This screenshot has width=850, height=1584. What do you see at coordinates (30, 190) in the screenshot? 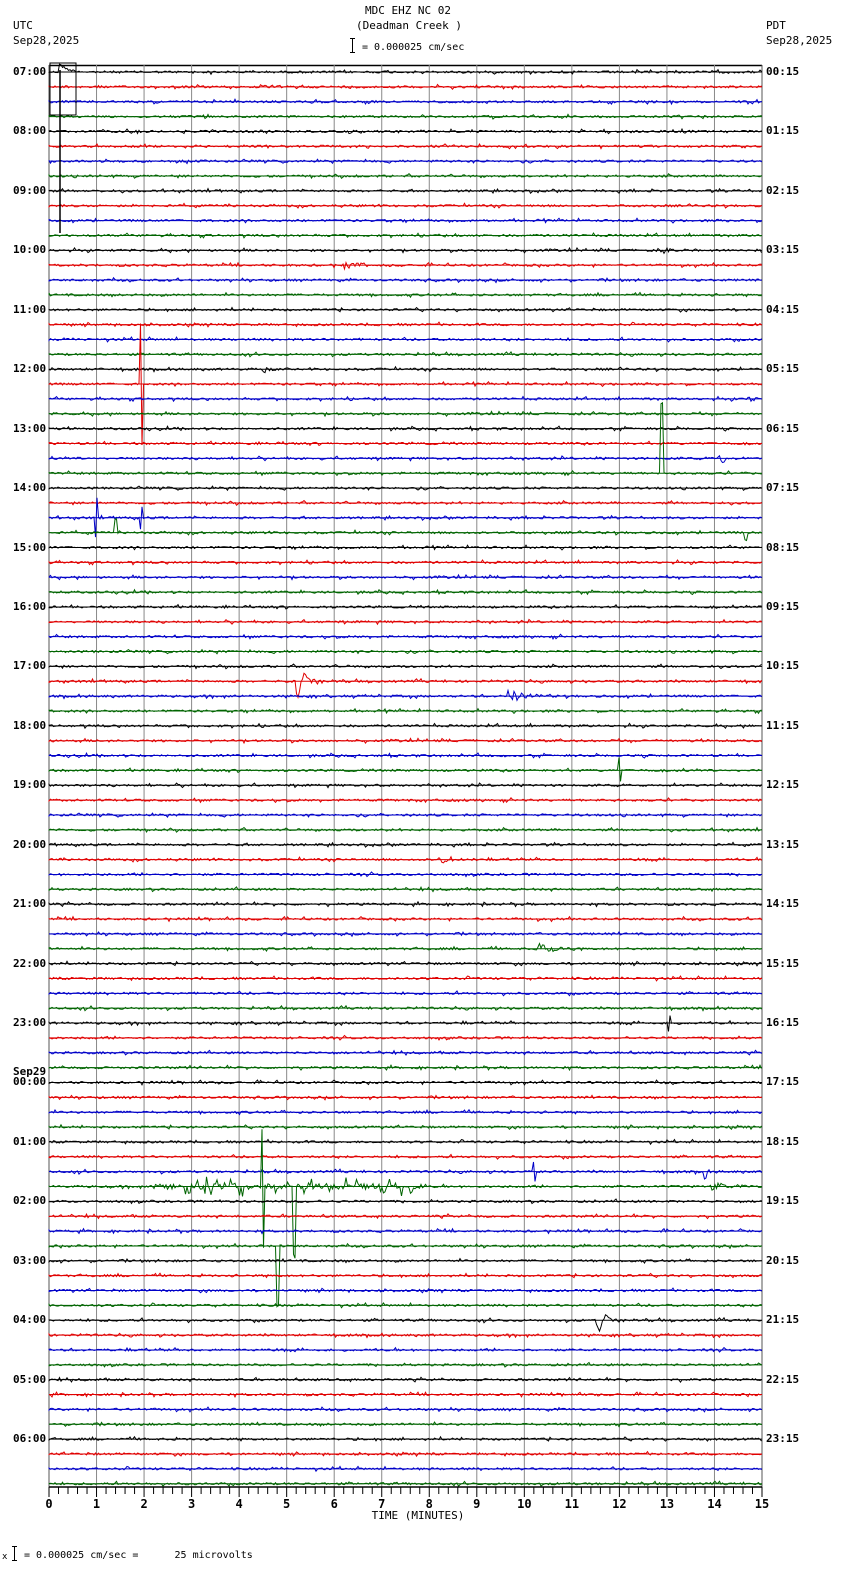
I see `utc-hour-label: 09:00` at bounding box center [30, 190].